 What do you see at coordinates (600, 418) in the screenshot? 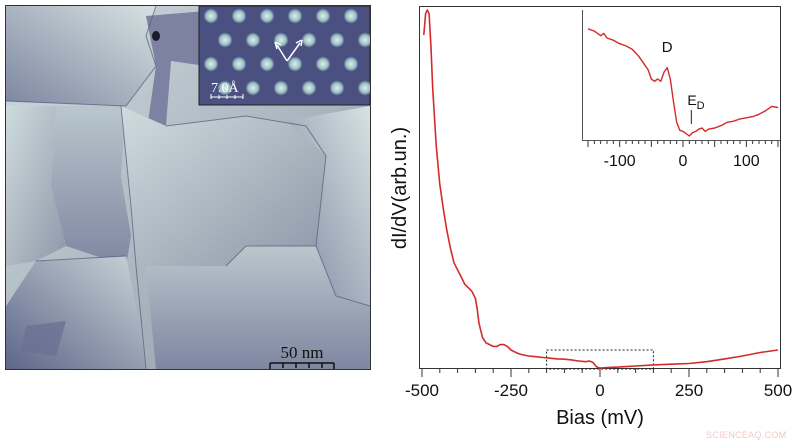
I see `x-axis-label: Bias (mV)` at bounding box center [600, 418].